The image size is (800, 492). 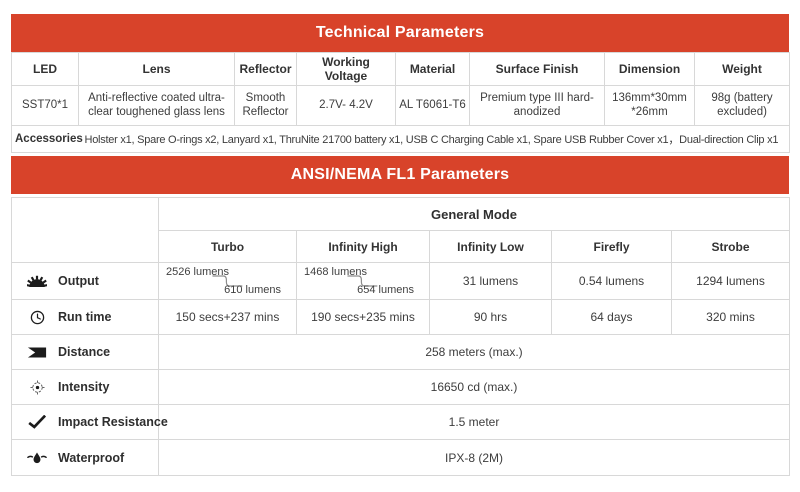 What do you see at coordinates (611, 246) in the screenshot?
I see `mode-firefly: Firefly` at bounding box center [611, 246].